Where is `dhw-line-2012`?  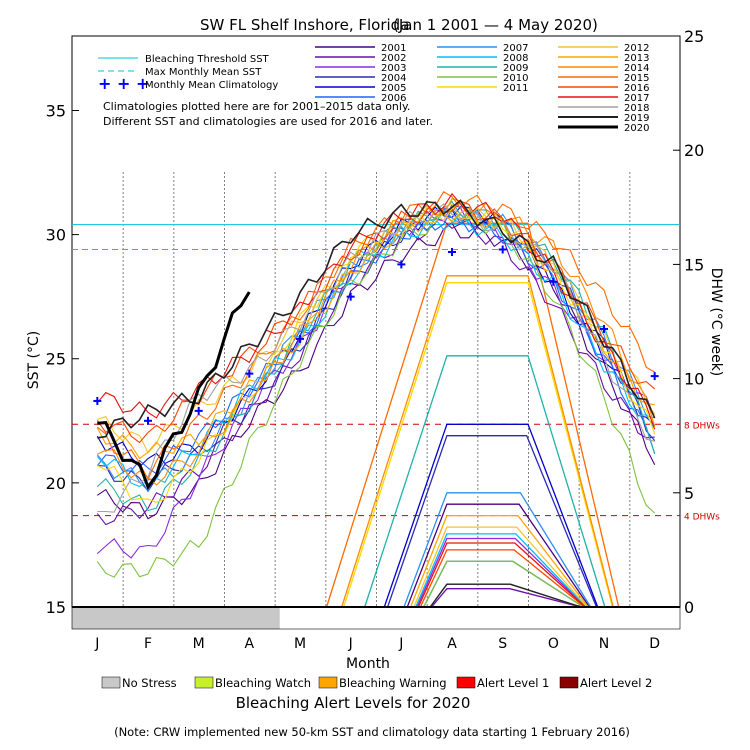 dhw-line-2012 is located at coordinates (500, 567).